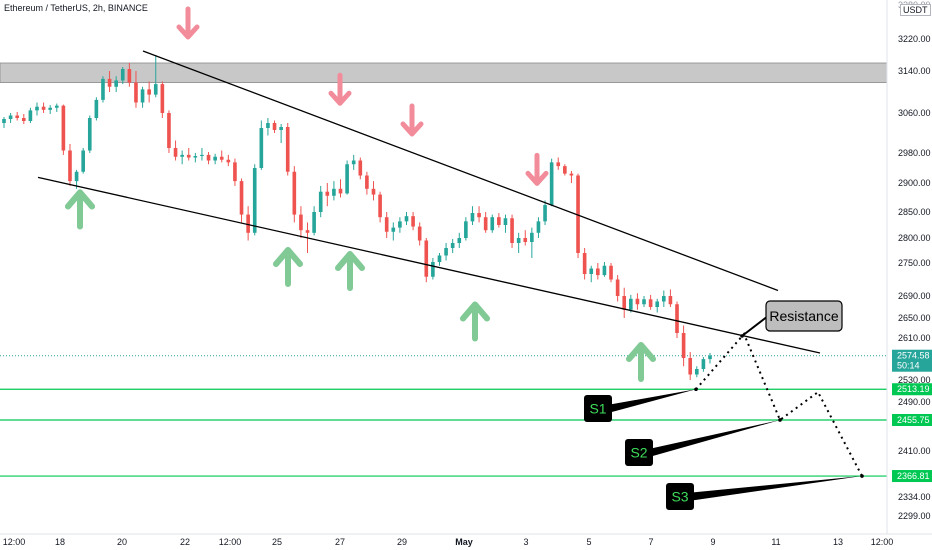 This screenshot has width=932, height=550. I want to click on time-axis: 12:00 18 20 22 12:00 25 27 29 May 3 5 7 9 11 13 12:00, so click(448, 542).